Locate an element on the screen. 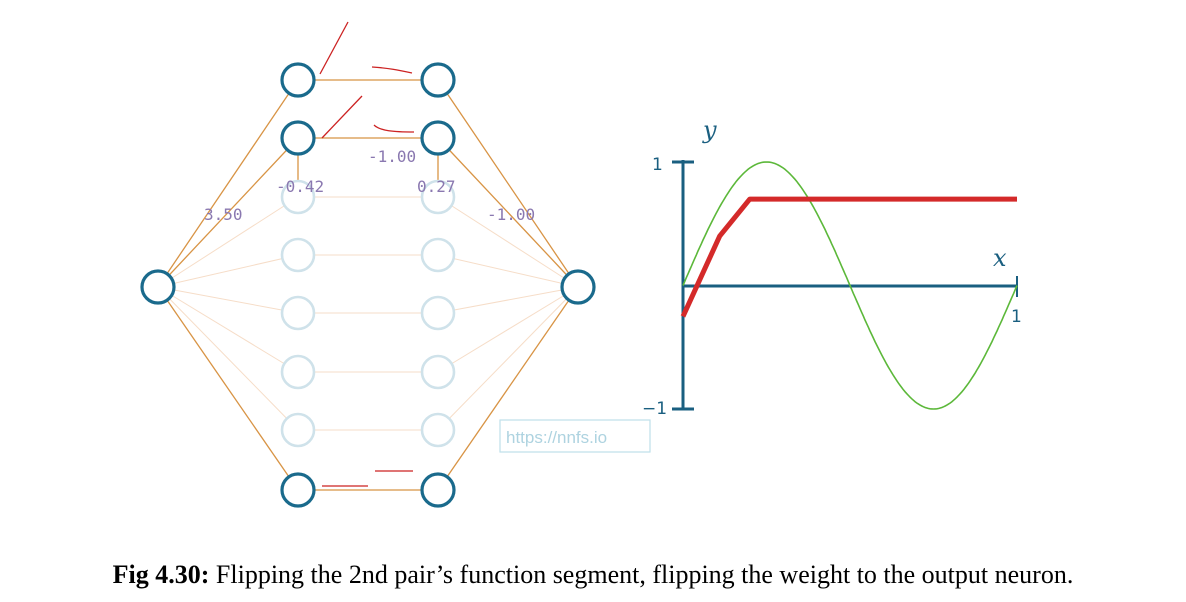  sketch-pair2-hidden2 is located at coordinates (394, 128).